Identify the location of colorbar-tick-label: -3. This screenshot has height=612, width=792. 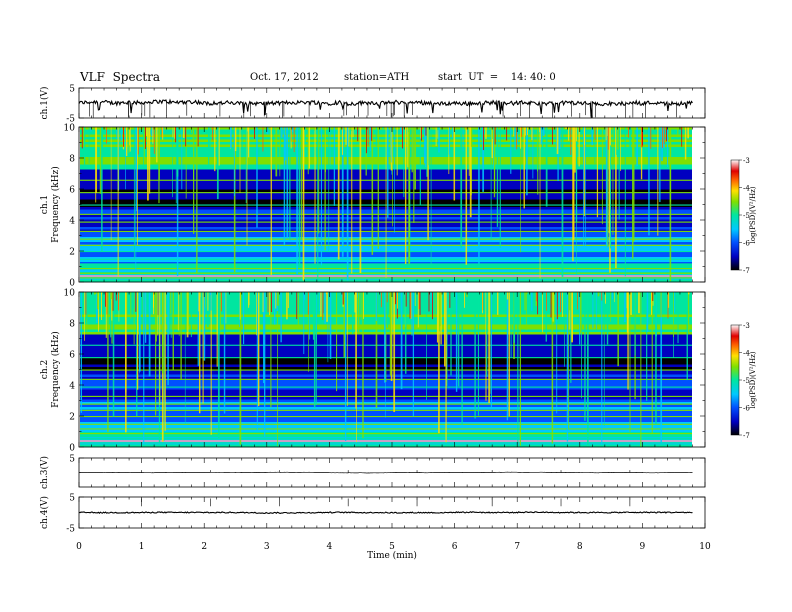
(746, 326).